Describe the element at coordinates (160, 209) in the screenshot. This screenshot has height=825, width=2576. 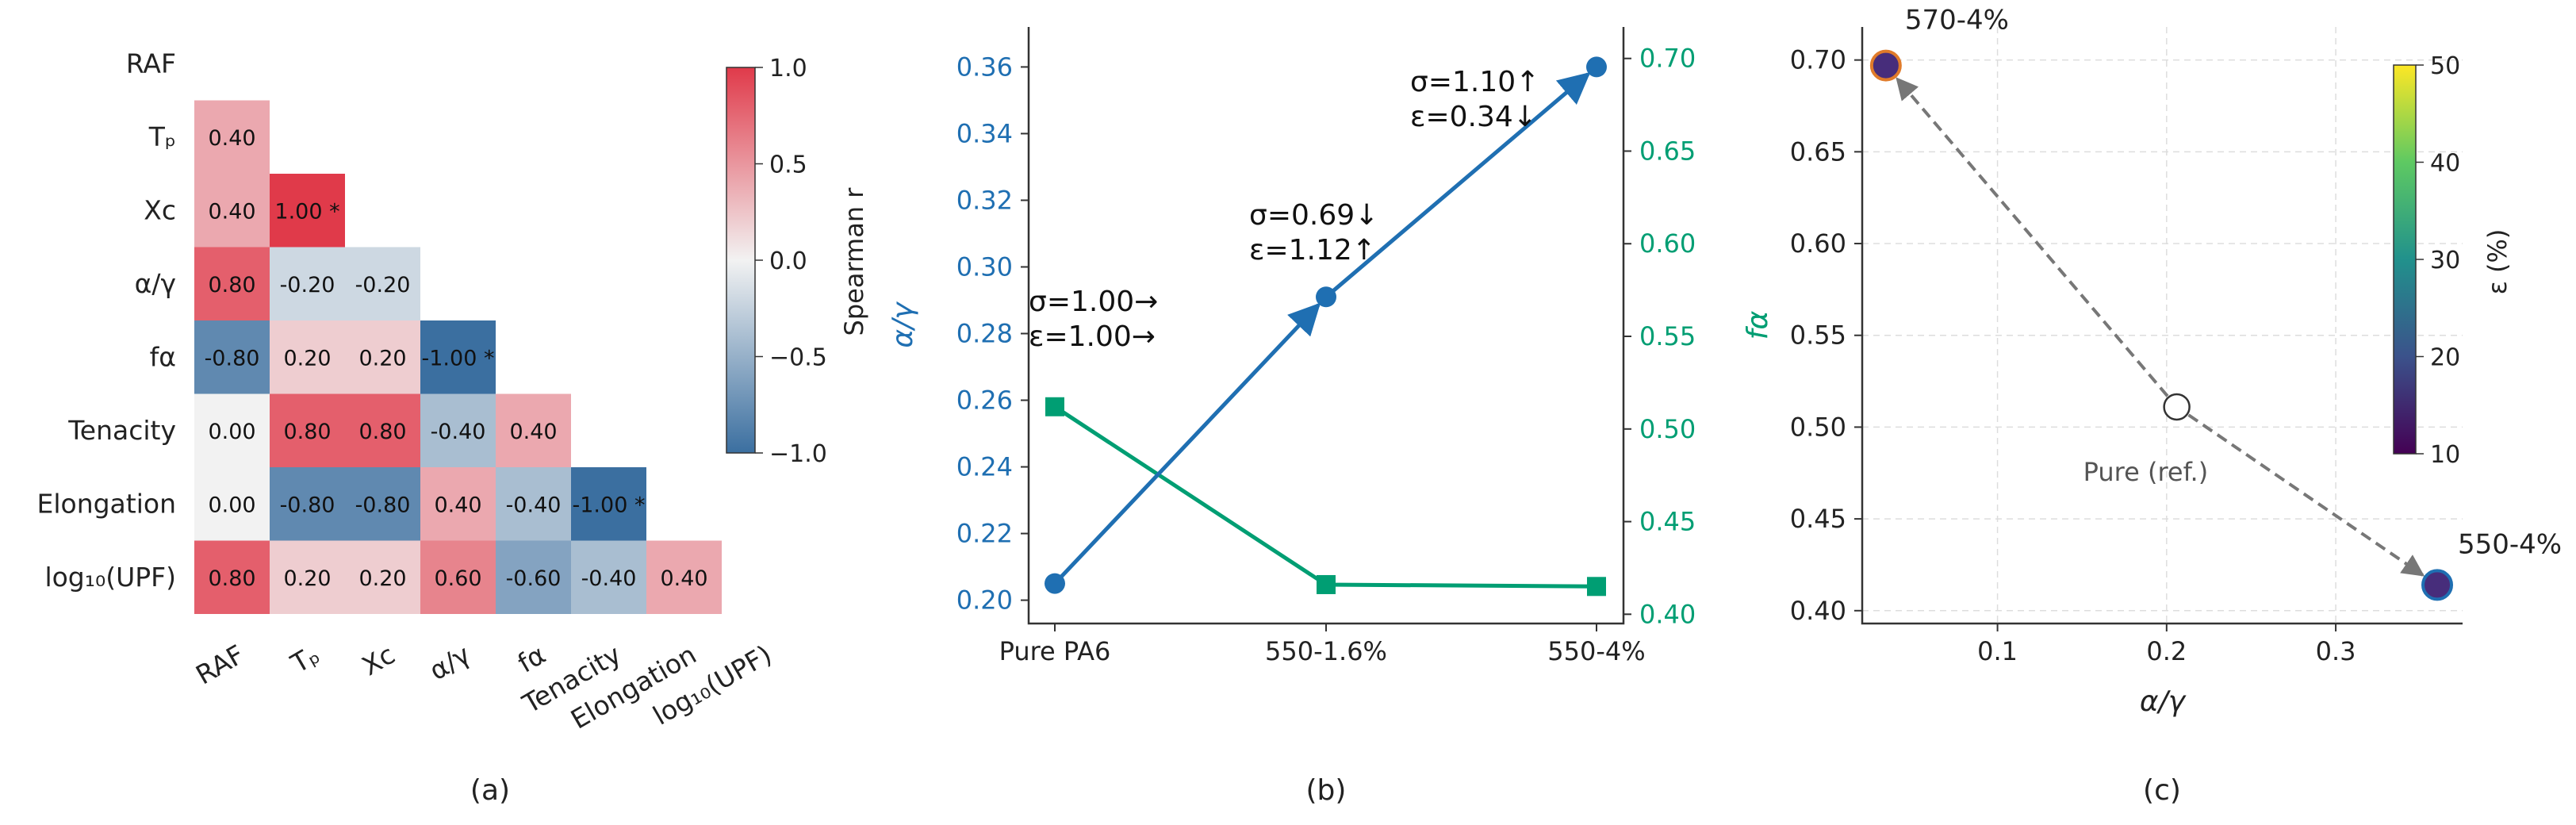
I see `heatmap-row-label: Xᴄ` at that location.